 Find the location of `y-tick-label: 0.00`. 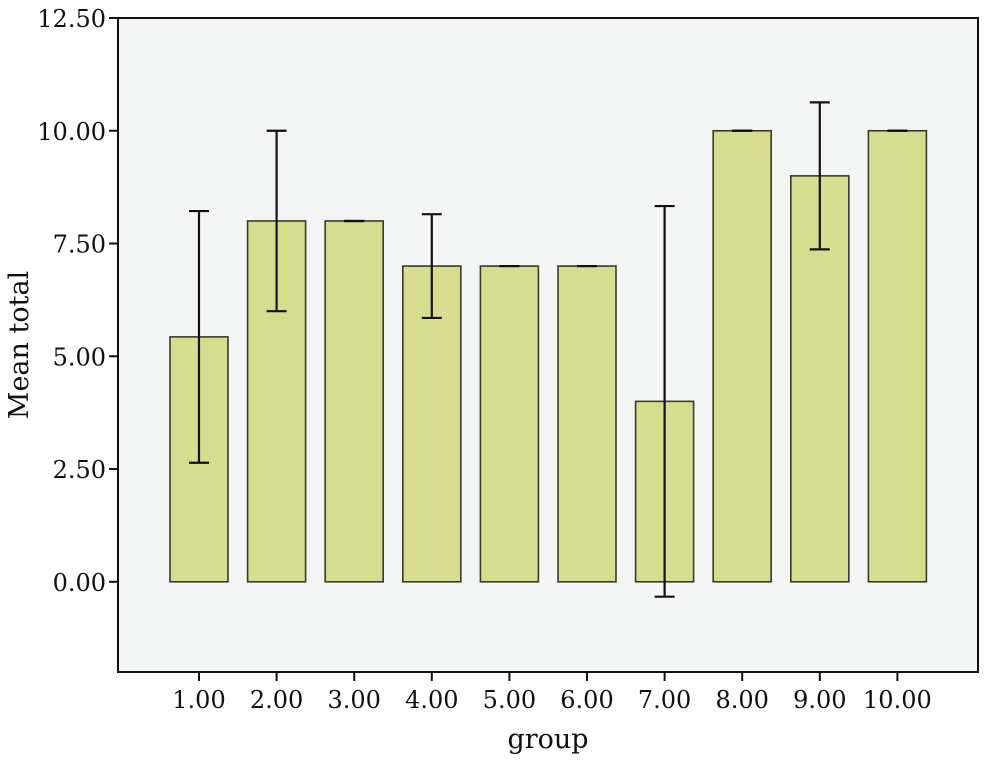

y-tick-label: 0.00 is located at coordinates (79, 583).